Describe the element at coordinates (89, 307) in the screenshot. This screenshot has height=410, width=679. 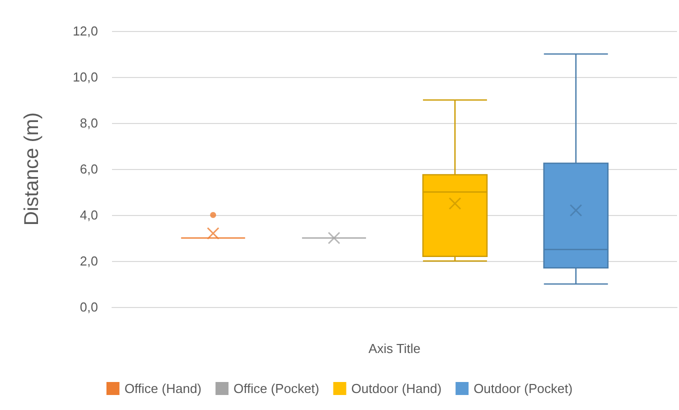
I see `y-tick-label: 0,0` at that location.